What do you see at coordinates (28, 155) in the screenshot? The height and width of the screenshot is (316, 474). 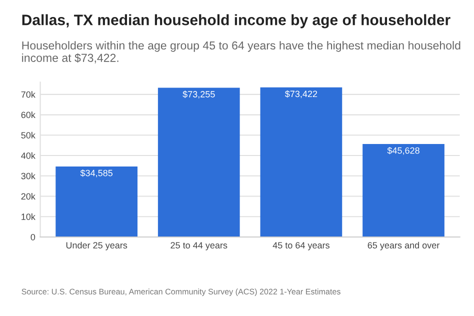 I see `y-tick-label: 40k` at bounding box center [28, 155].